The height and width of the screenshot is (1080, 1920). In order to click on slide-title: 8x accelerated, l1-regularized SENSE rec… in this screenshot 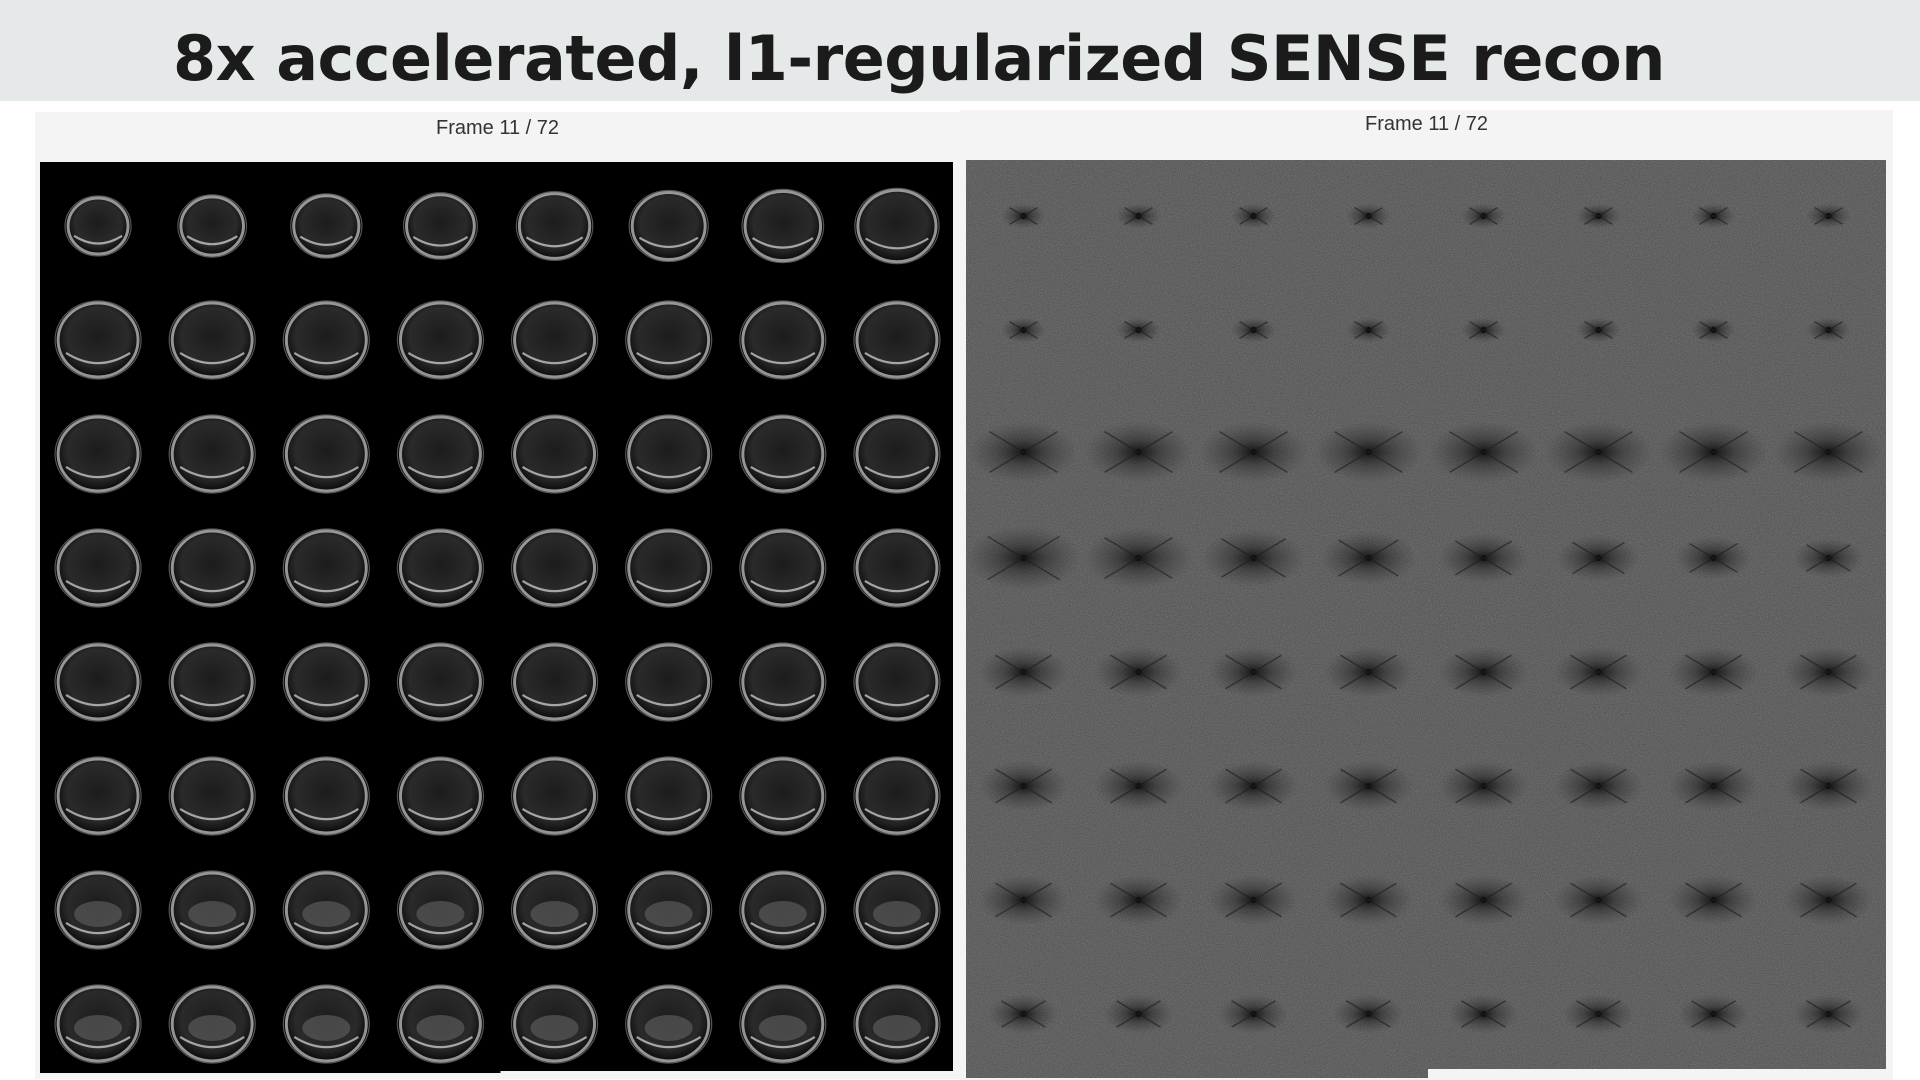, I will do `click(919, 58)`.